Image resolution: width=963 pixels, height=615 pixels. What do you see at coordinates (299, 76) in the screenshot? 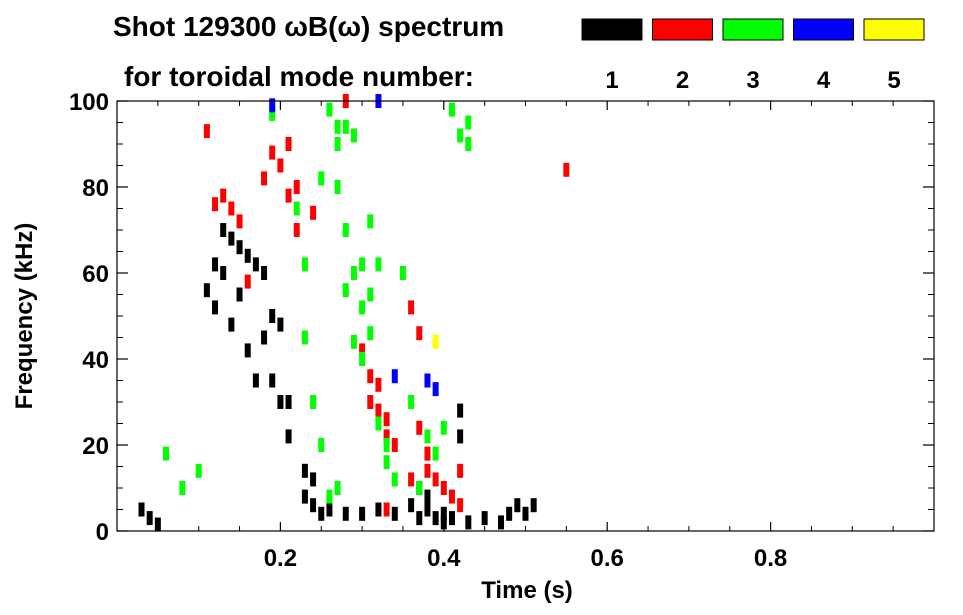
I see `chart-title-line2: for toroidal mode number:` at bounding box center [299, 76].